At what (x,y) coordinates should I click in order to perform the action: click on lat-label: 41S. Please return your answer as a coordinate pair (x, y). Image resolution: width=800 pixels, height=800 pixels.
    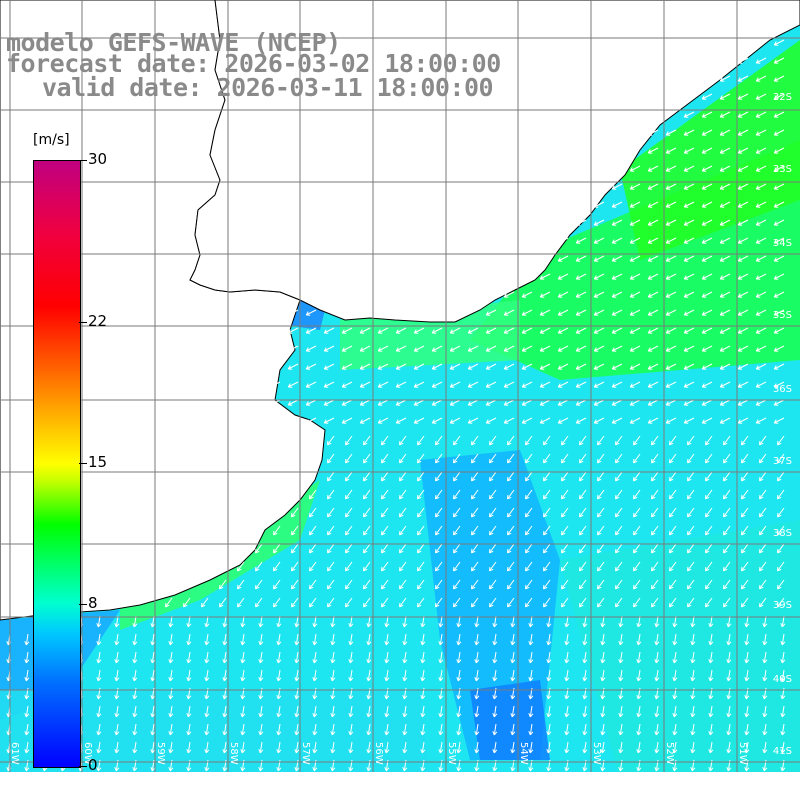
    Looking at the image, I should click on (782, 751).